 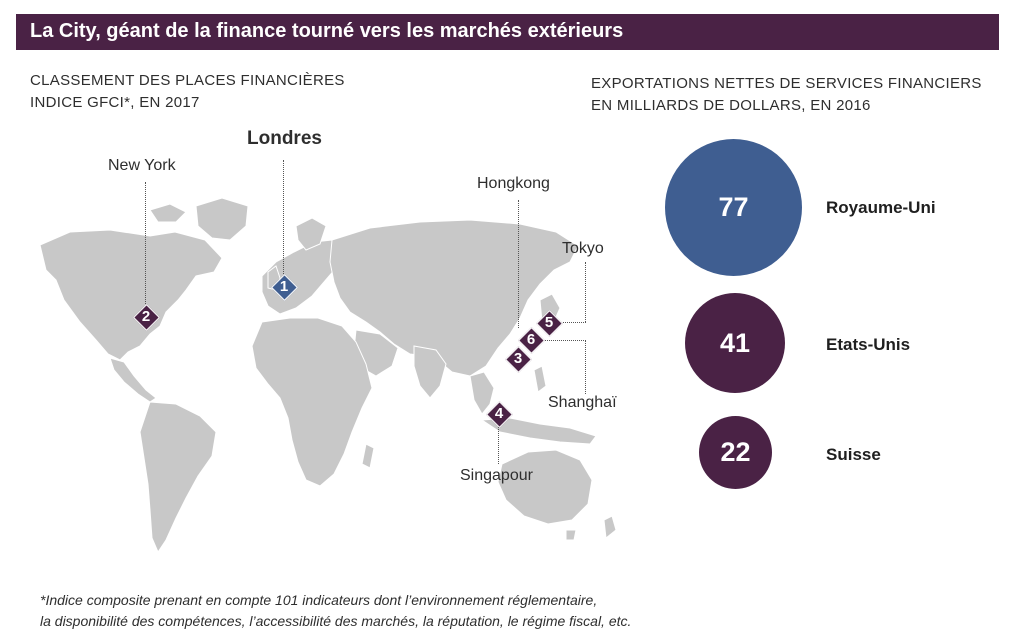 I want to click on bubble-label-suisse: Suisse, so click(x=853, y=454).